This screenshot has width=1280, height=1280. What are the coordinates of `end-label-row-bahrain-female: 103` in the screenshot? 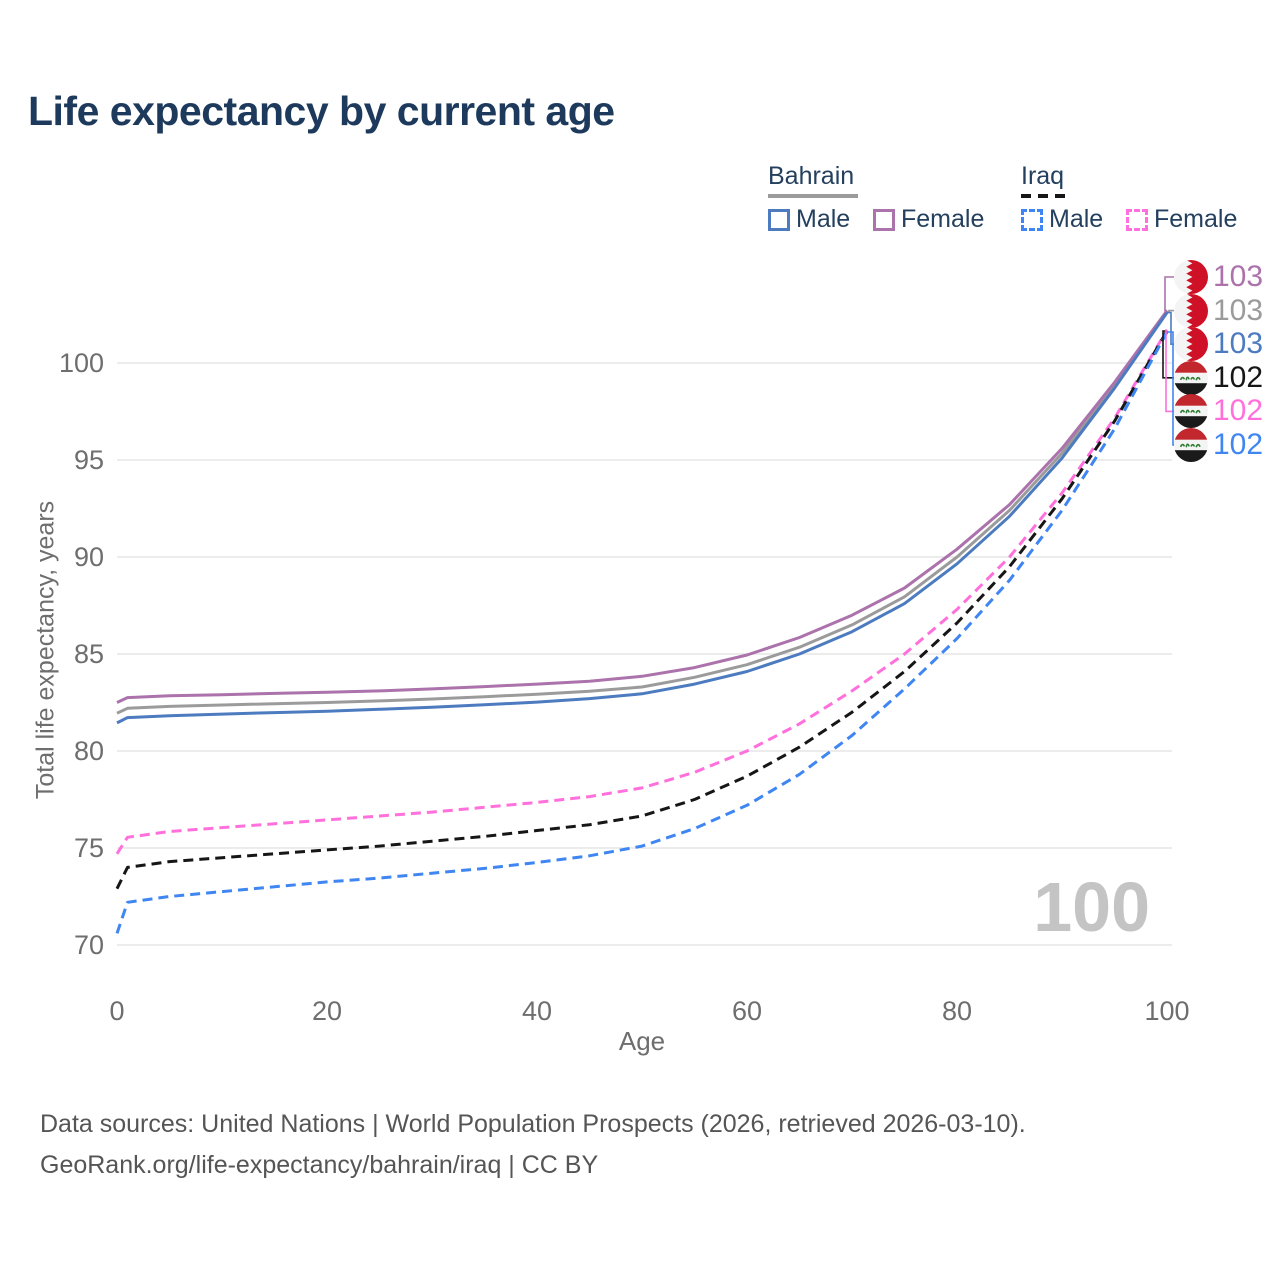 It's located at (1218, 277).